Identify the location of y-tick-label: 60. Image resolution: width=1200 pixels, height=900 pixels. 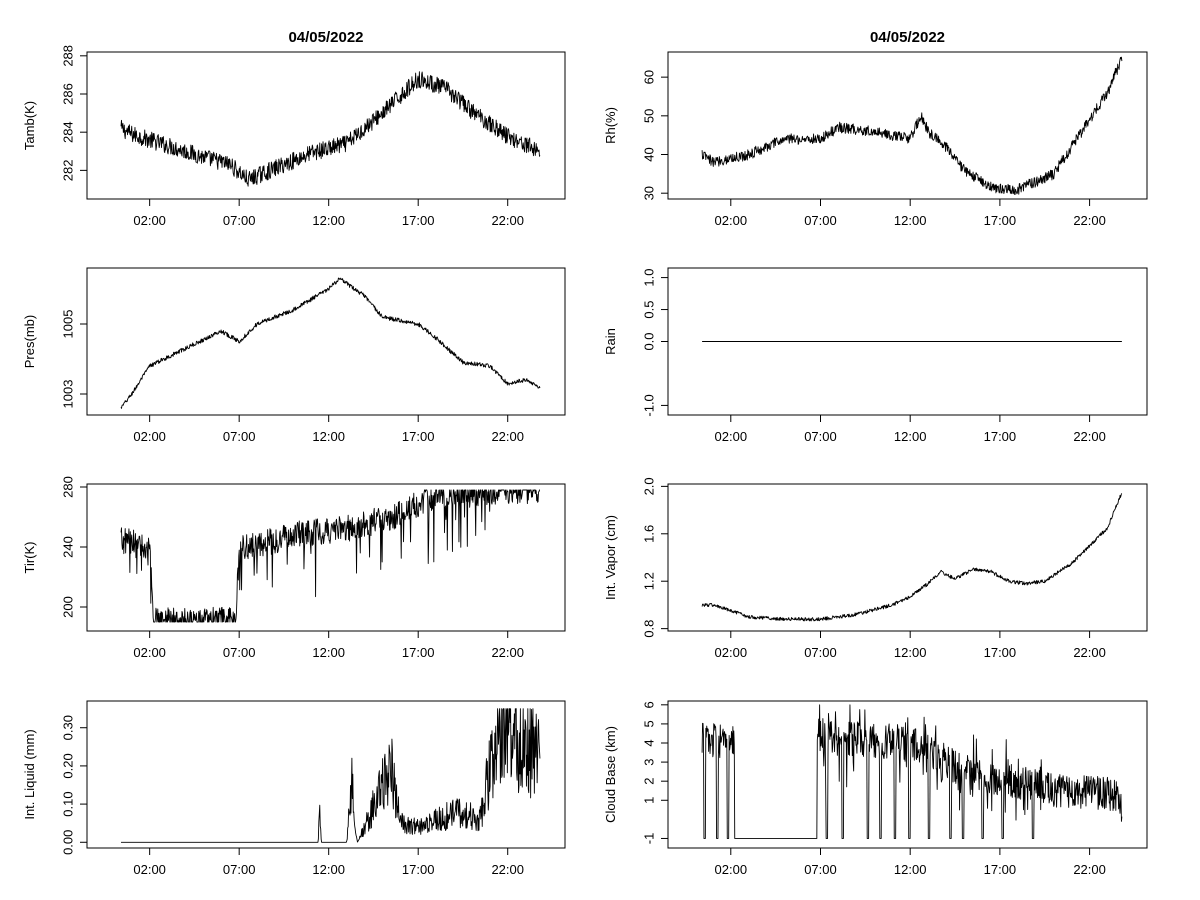
(648, 77).